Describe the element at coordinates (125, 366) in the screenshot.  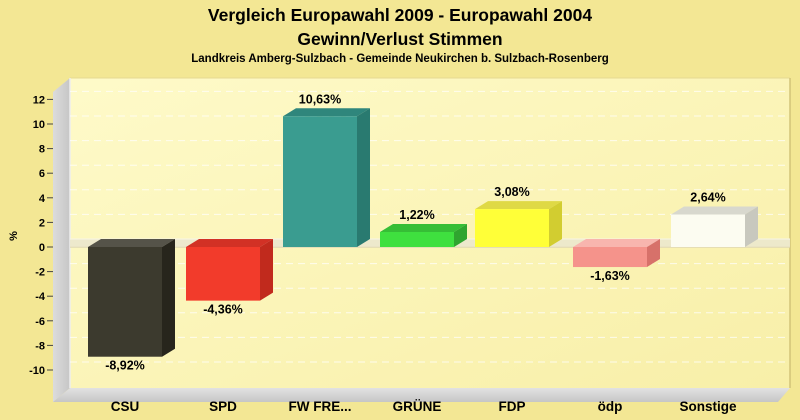
I see `value-label-csu: -8,92%` at that location.